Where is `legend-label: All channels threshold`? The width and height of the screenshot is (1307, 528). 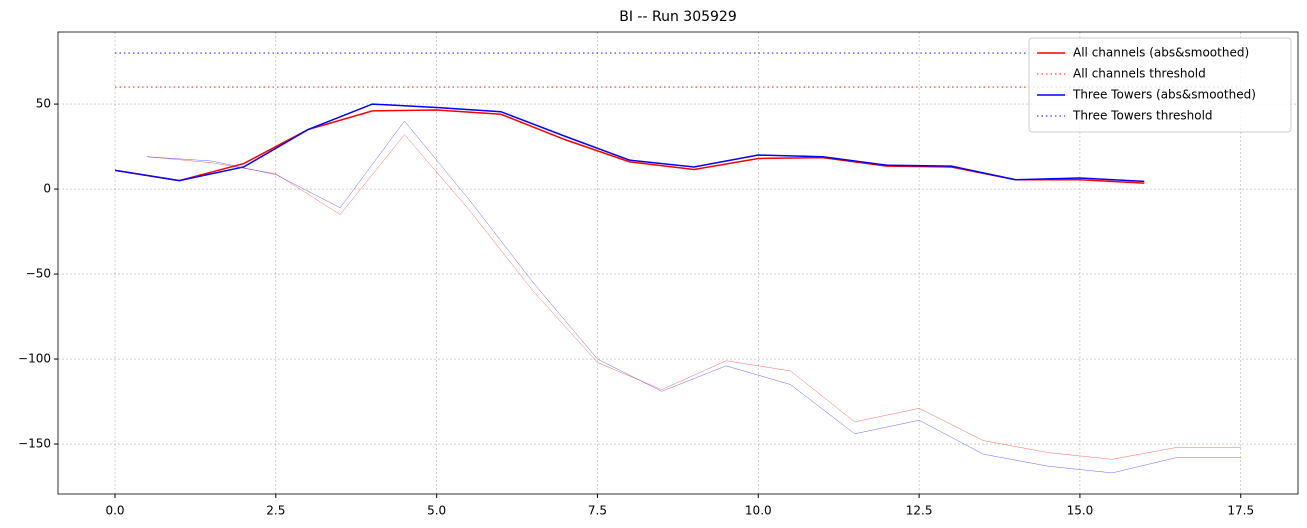 legend-label: All channels threshold is located at coordinates (1139, 74).